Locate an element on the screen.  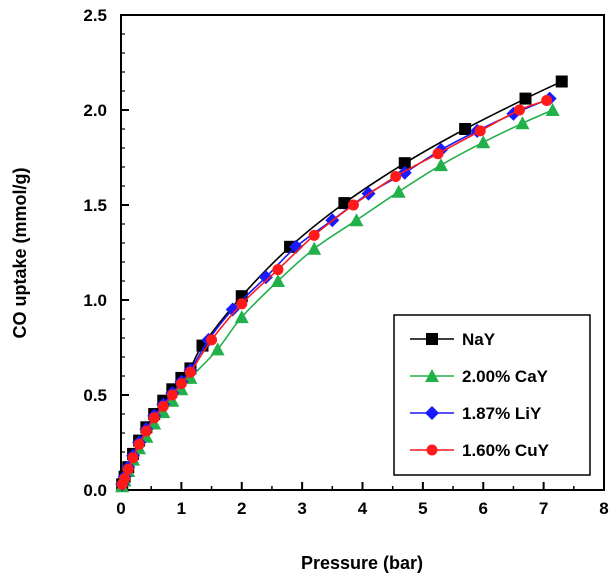
legend-entry: NaY is located at coordinates (453, 339).